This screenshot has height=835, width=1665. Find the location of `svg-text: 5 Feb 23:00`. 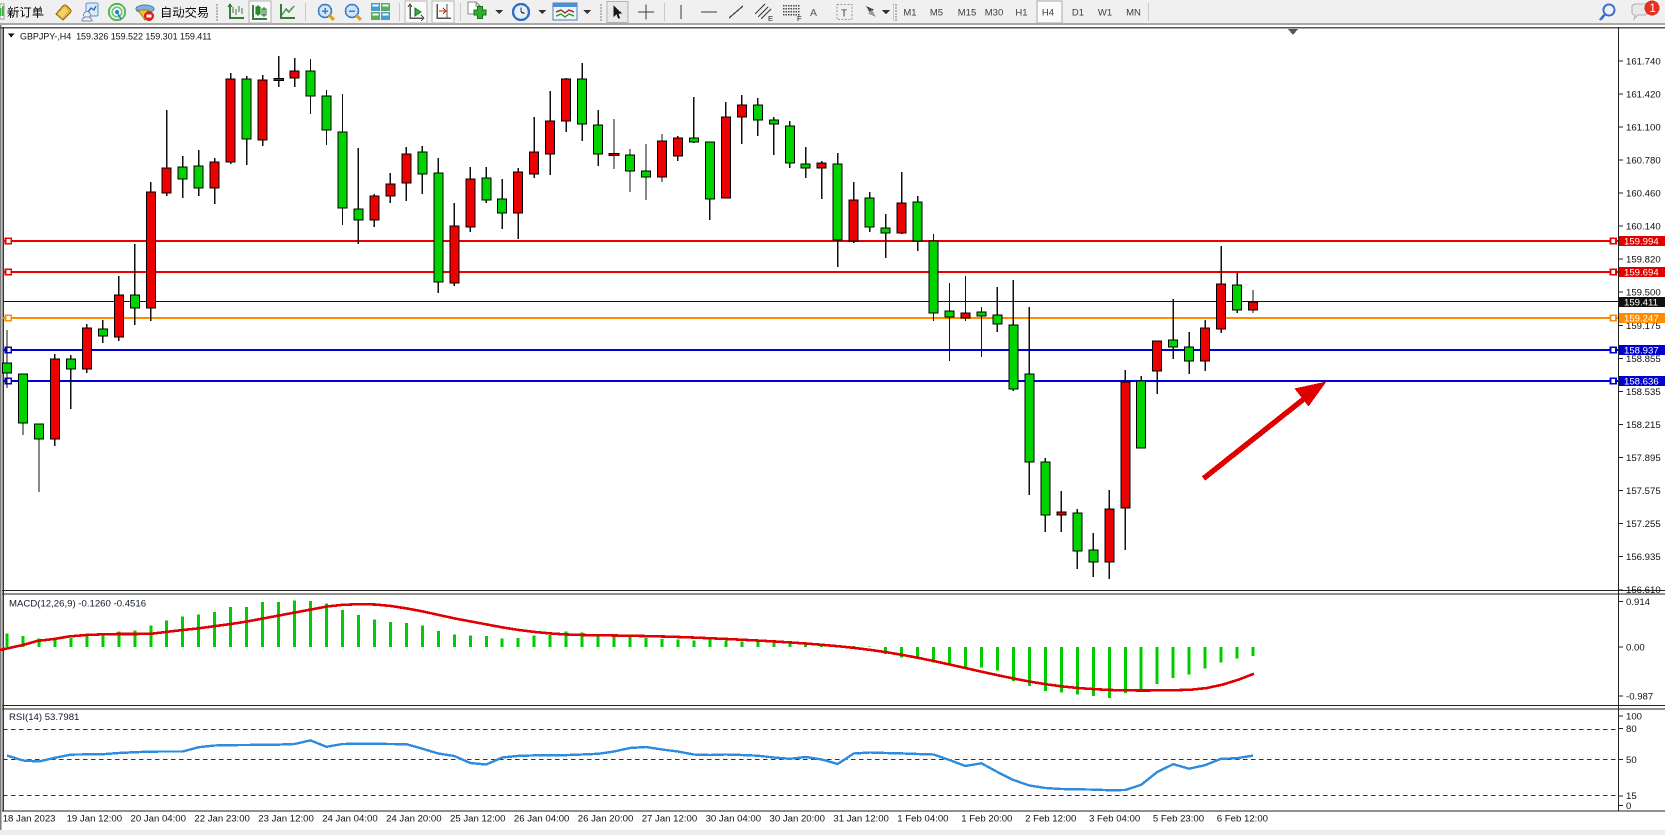

svg-text: 5 Feb 23:00 is located at coordinates (1178, 819).